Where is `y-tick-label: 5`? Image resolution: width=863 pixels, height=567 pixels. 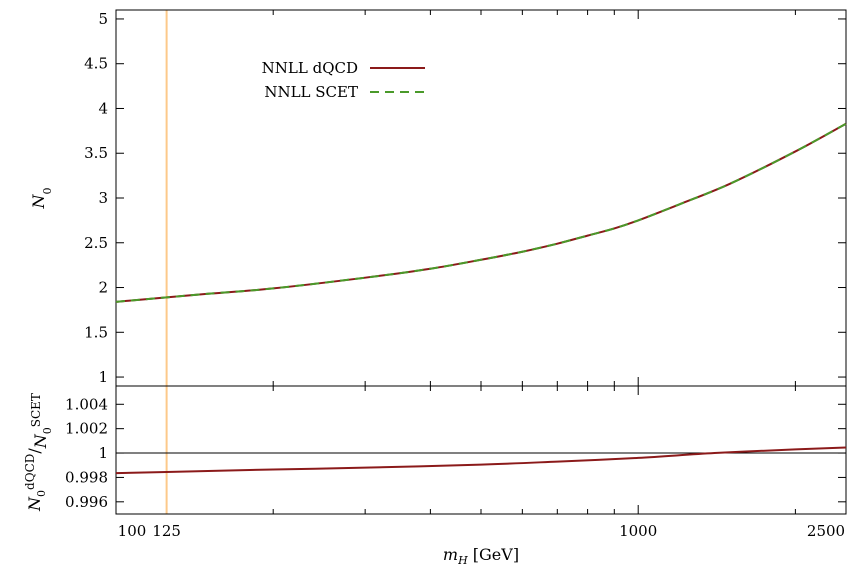
y-tick-label: 5 is located at coordinates (103, 19).